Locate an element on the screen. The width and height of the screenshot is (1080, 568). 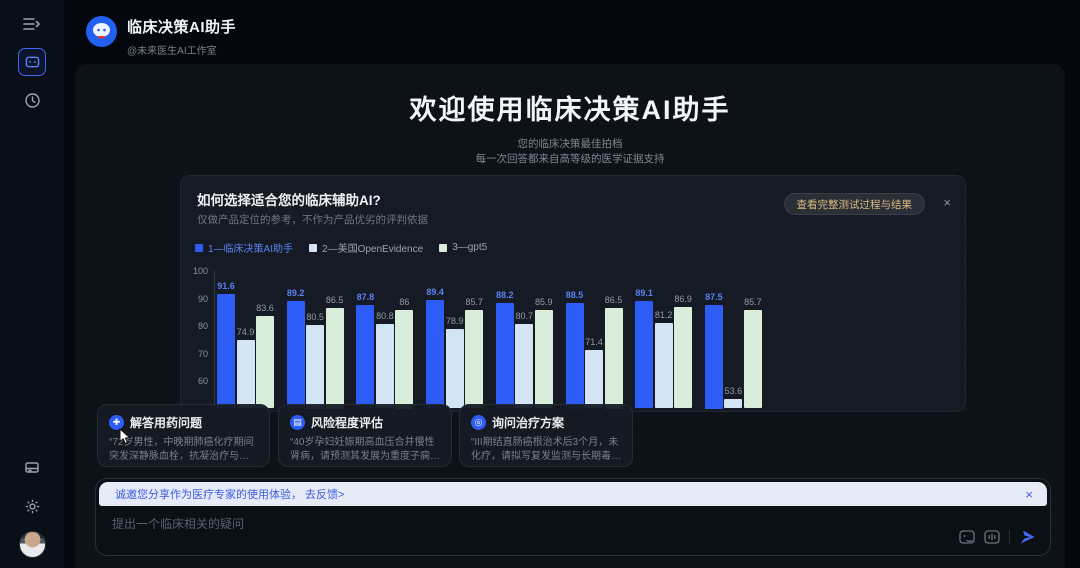
composer: 诚邀您分享作为医疗专家的使用体验， 去反馈> × is located at coordinates (573, 517).